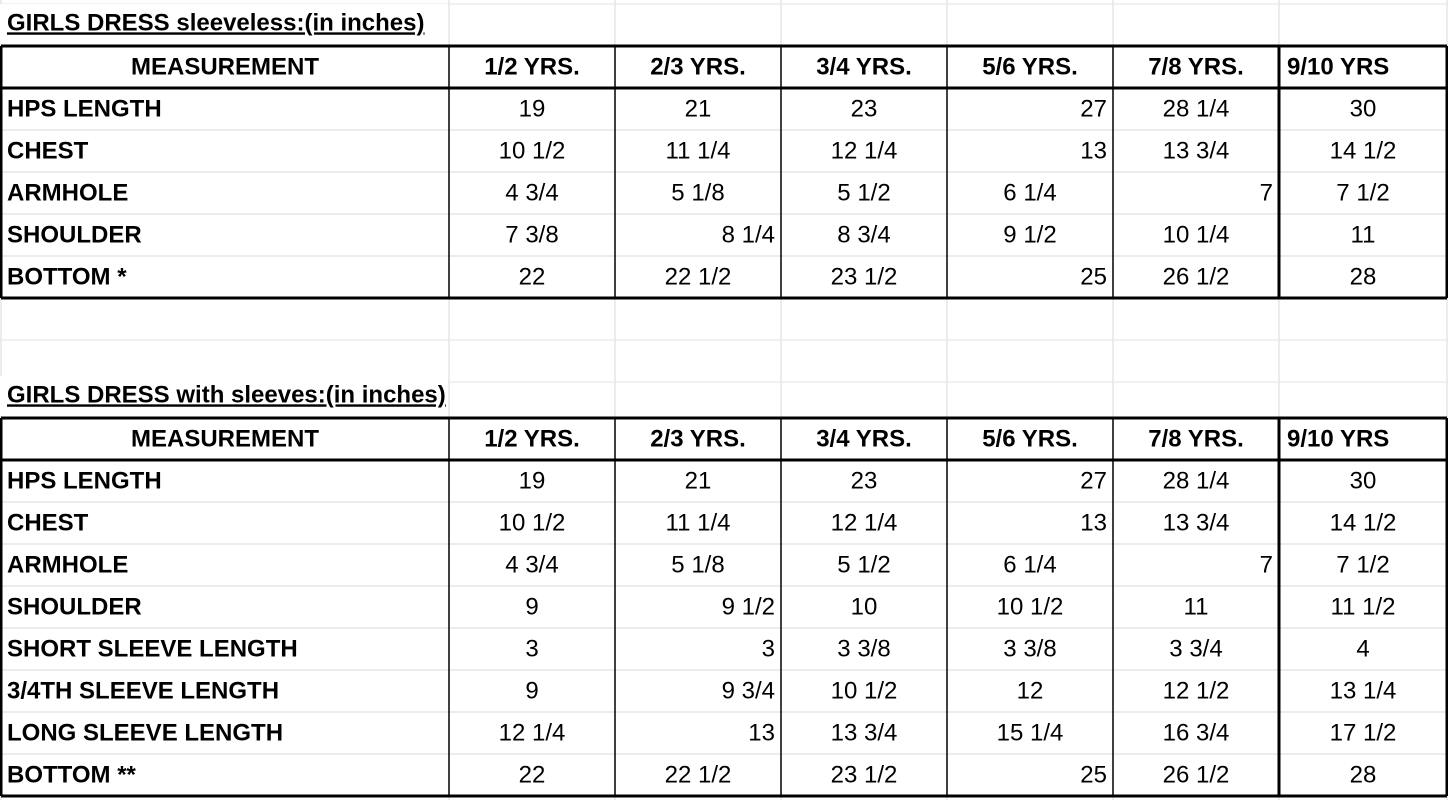 This screenshot has height=800, width=1448. What do you see at coordinates (143, 690) in the screenshot?
I see `row-label: 3/4TH SLEEVE LENGTH` at bounding box center [143, 690].